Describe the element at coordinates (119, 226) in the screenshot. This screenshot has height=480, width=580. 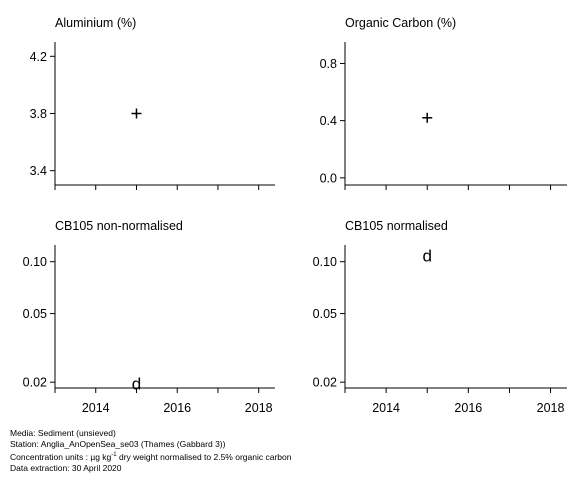
I see `panel-title: CB105 non-normalised` at that location.